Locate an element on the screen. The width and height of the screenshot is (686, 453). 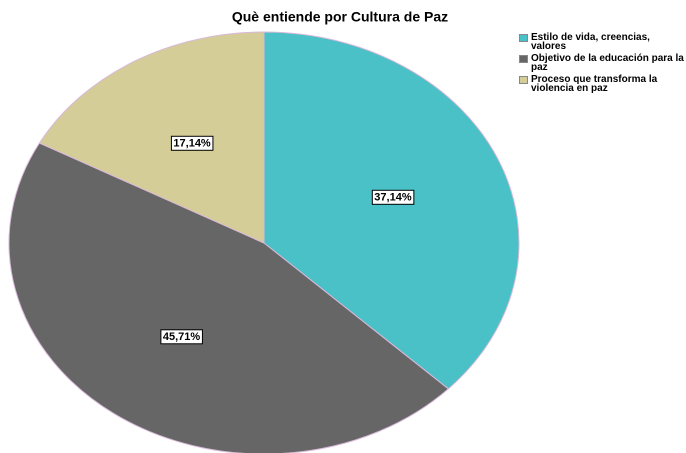
legend-item: Estilo de vida, creencias, valores is located at coordinates (602, 42).